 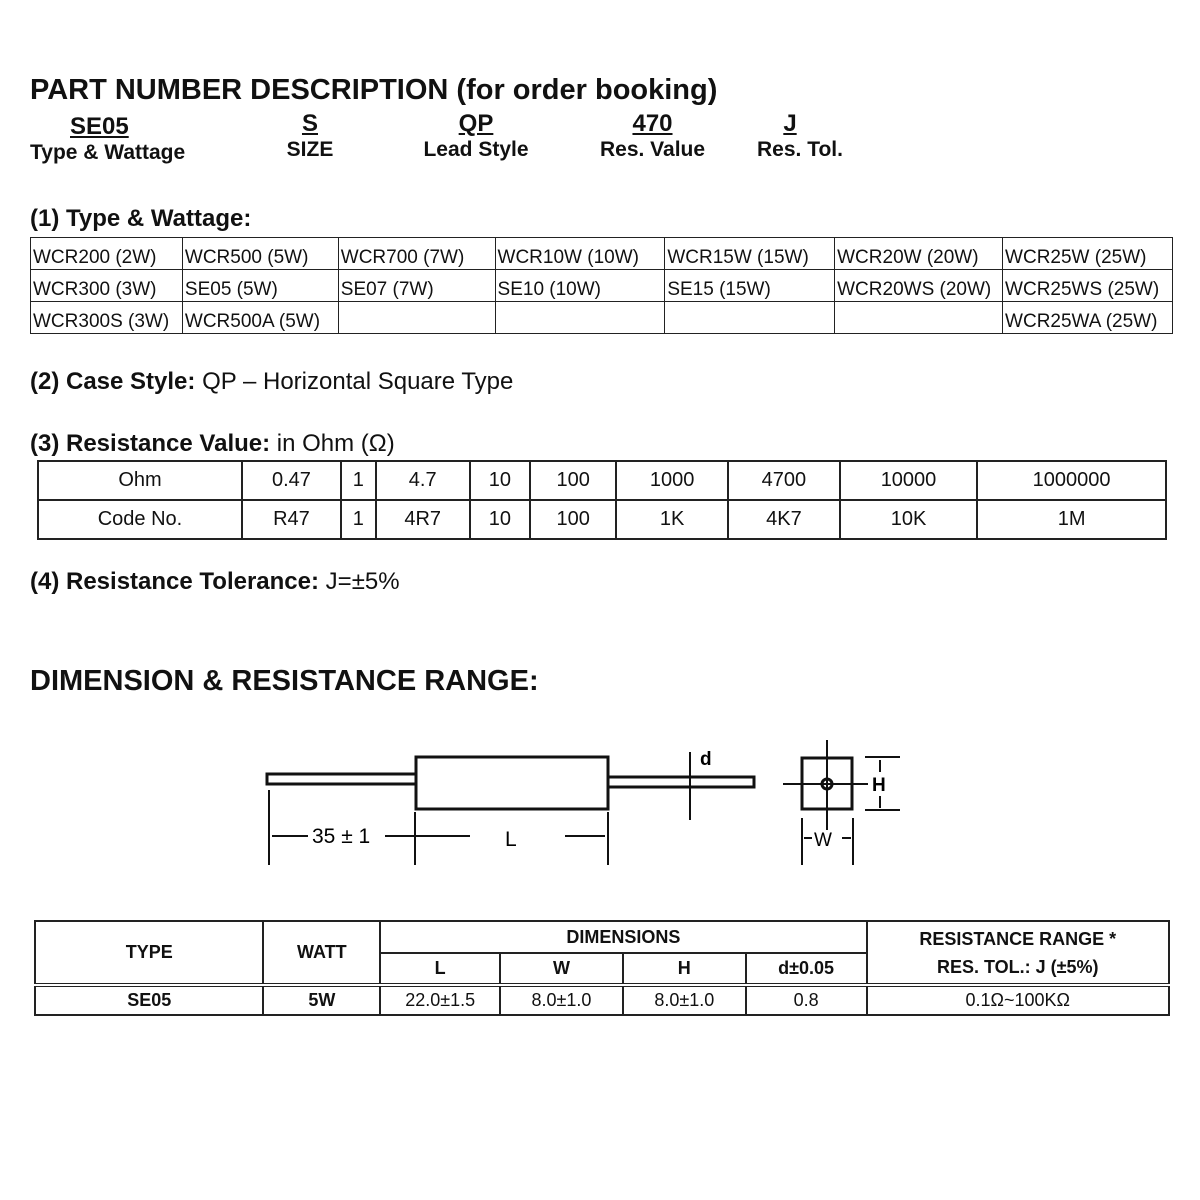 I want to click on table-cell: WCR15W (15W), so click(x=750, y=253).